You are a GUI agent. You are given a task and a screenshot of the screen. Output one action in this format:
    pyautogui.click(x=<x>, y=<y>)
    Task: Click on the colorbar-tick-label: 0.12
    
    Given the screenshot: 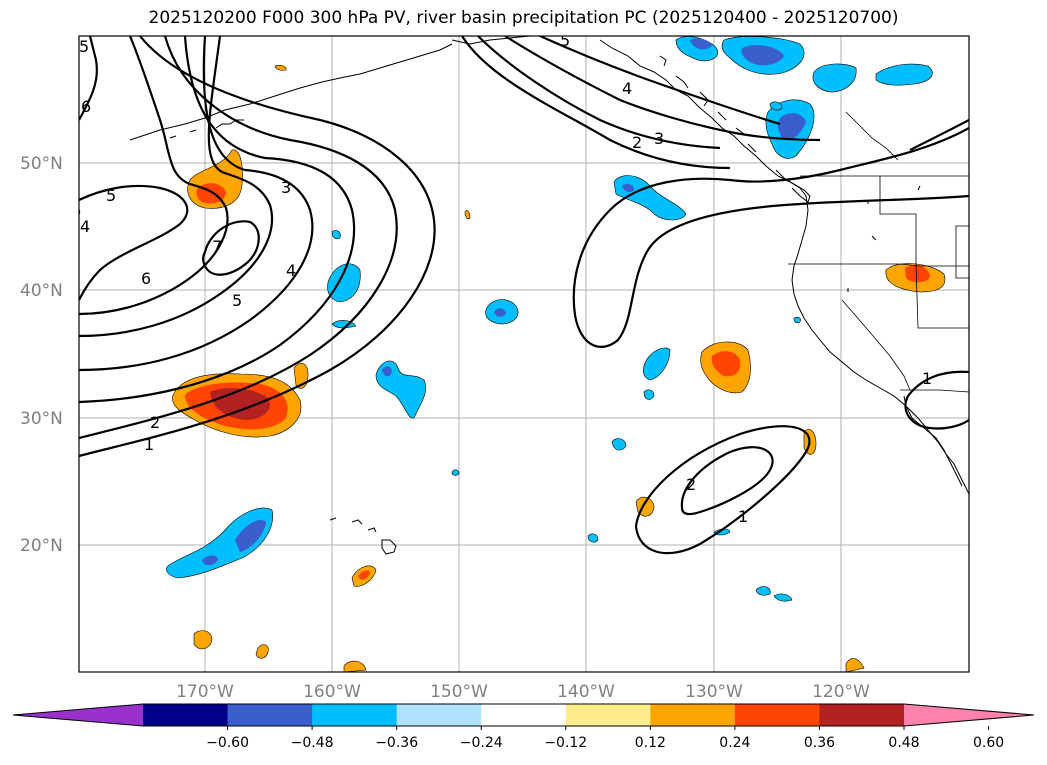 What is the action you would take?
    pyautogui.click(x=650, y=743)
    